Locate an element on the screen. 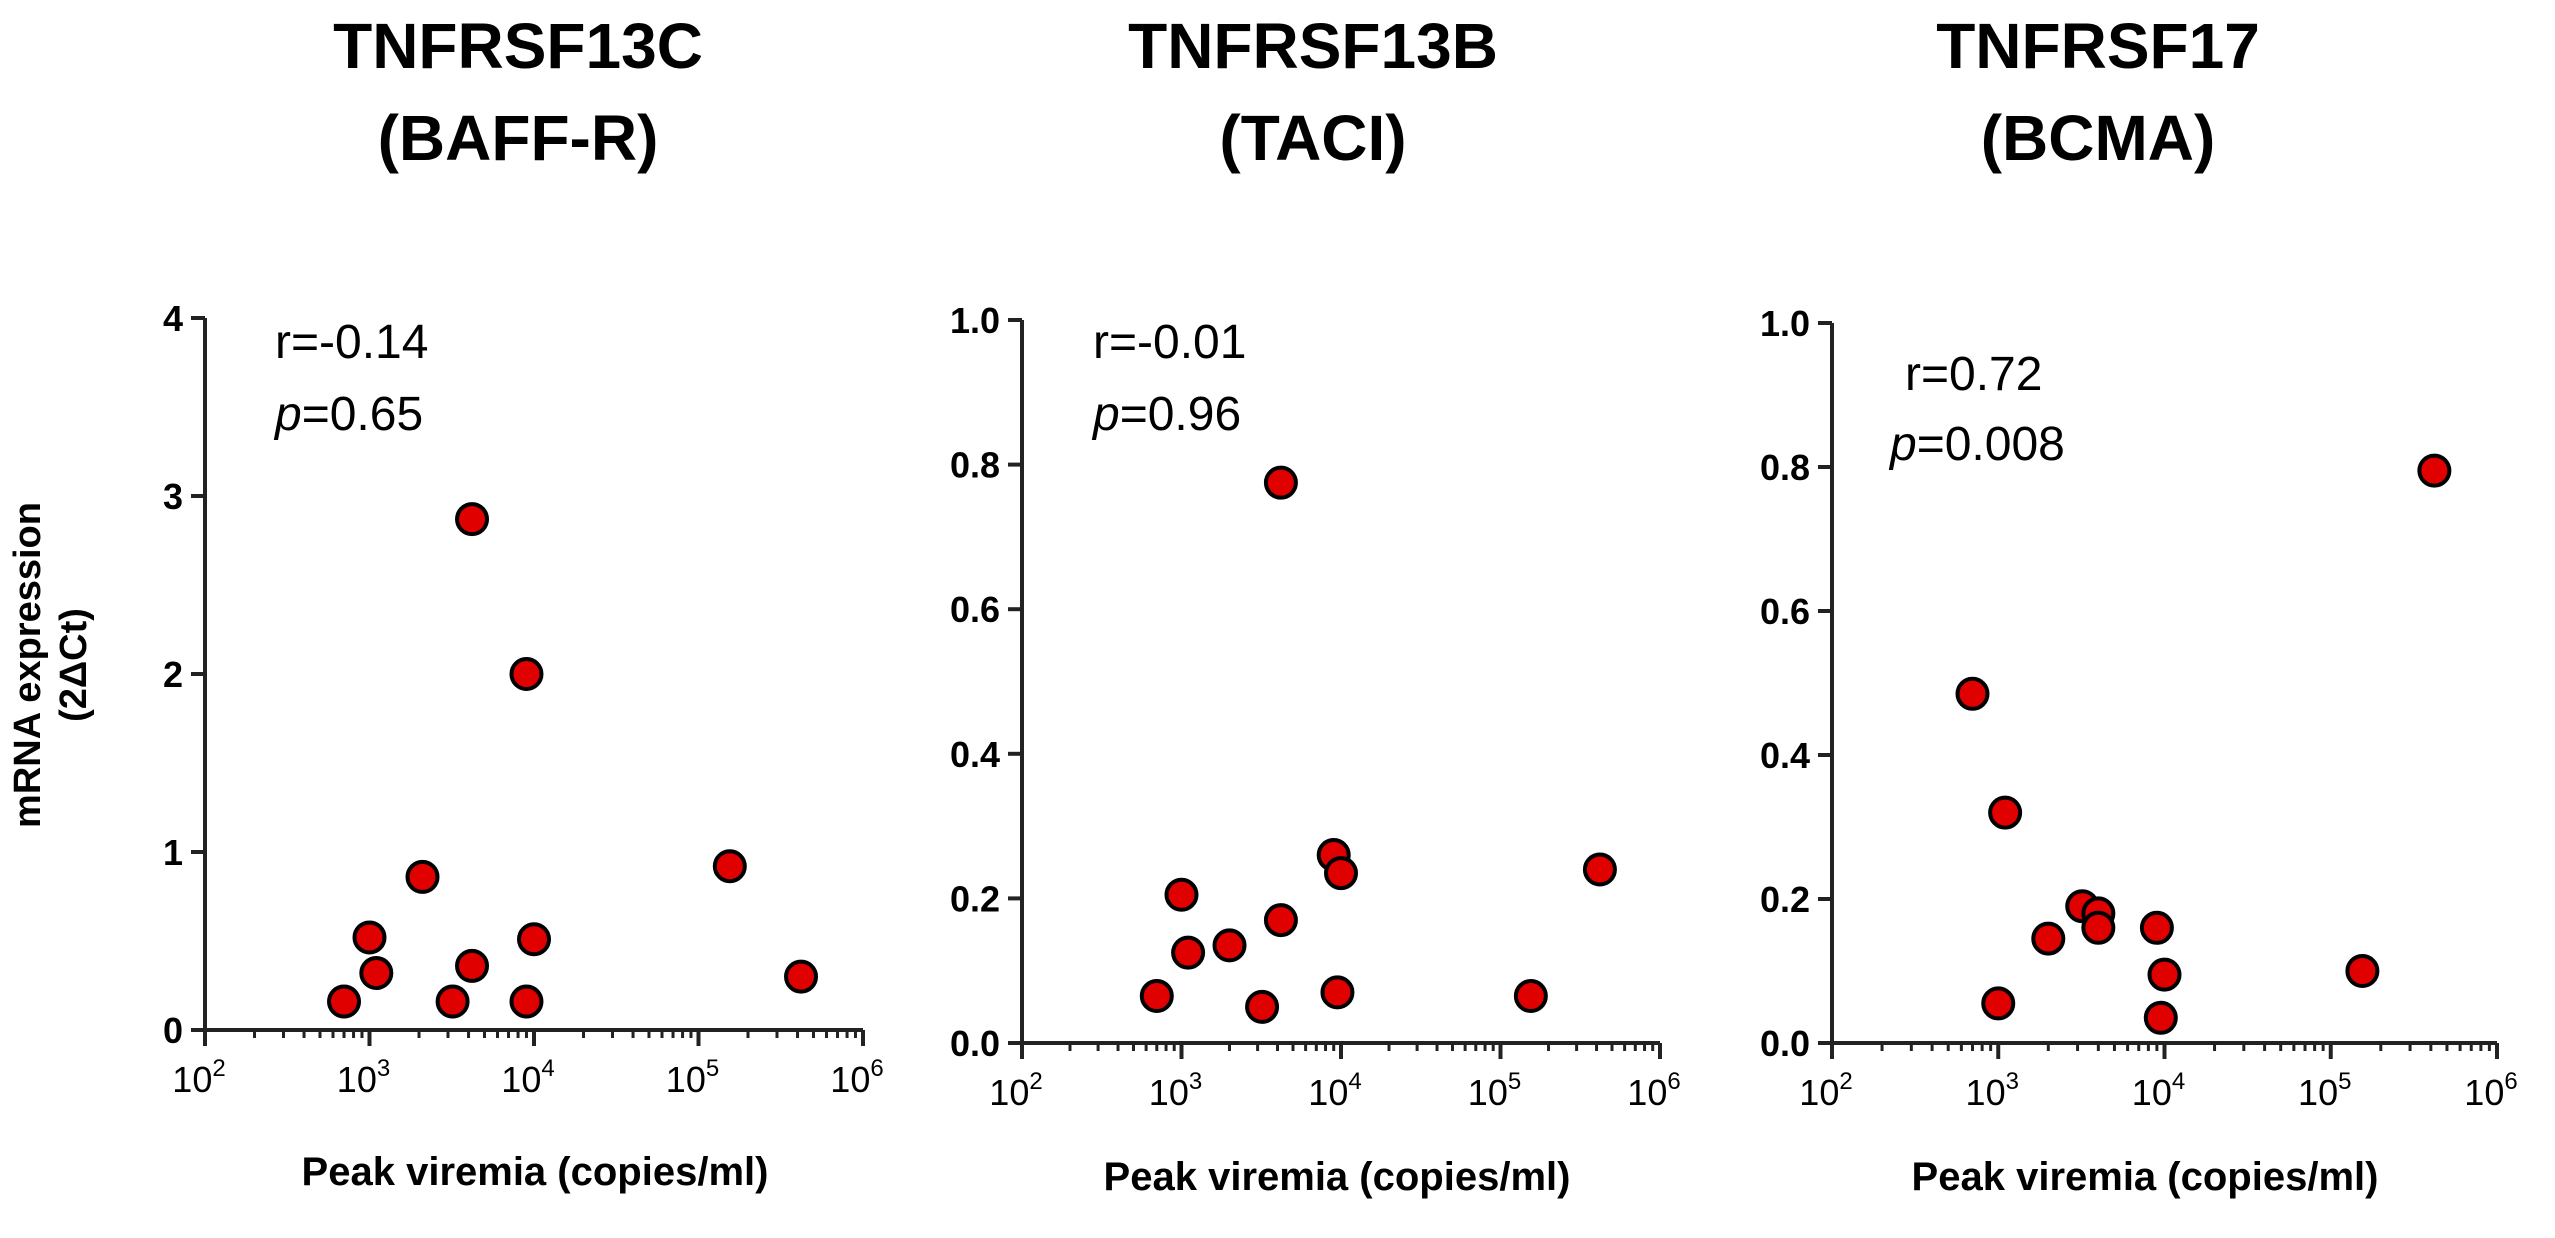  y-tick-label: 1 is located at coordinates (173, 852).